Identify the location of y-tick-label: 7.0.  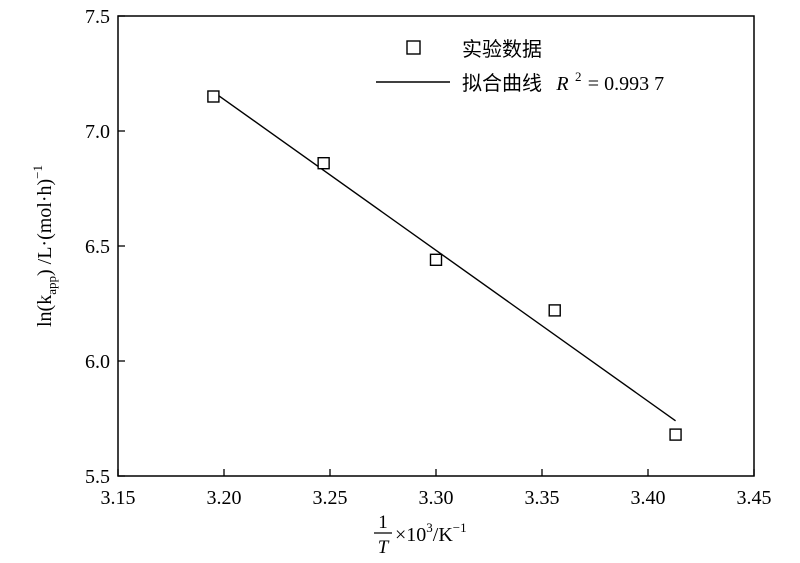
(97, 132).